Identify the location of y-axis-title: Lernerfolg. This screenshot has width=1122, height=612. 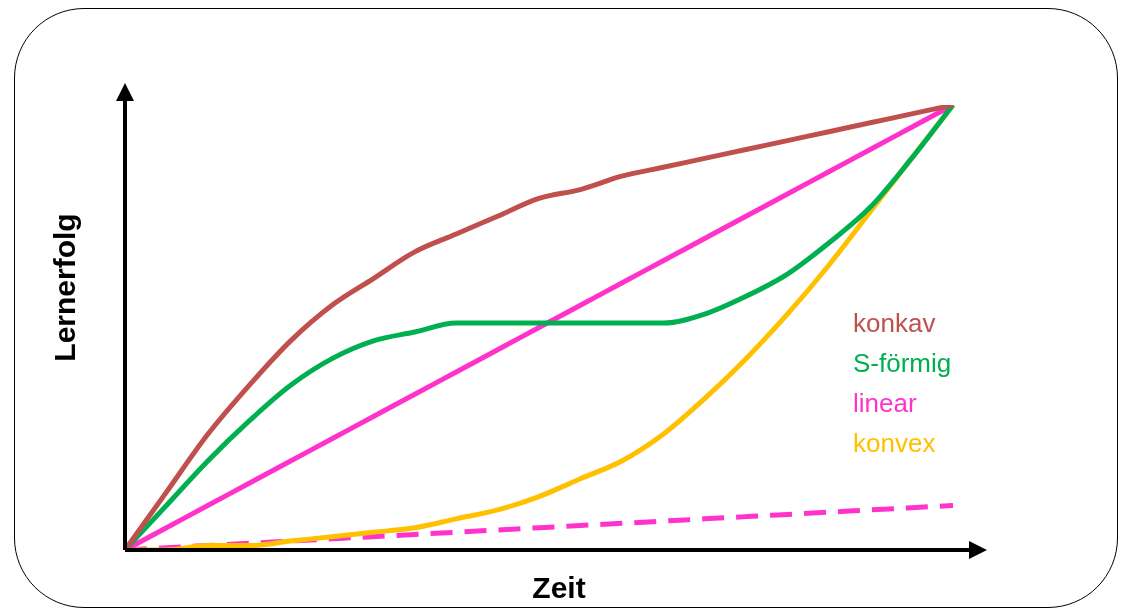
(65, 287).